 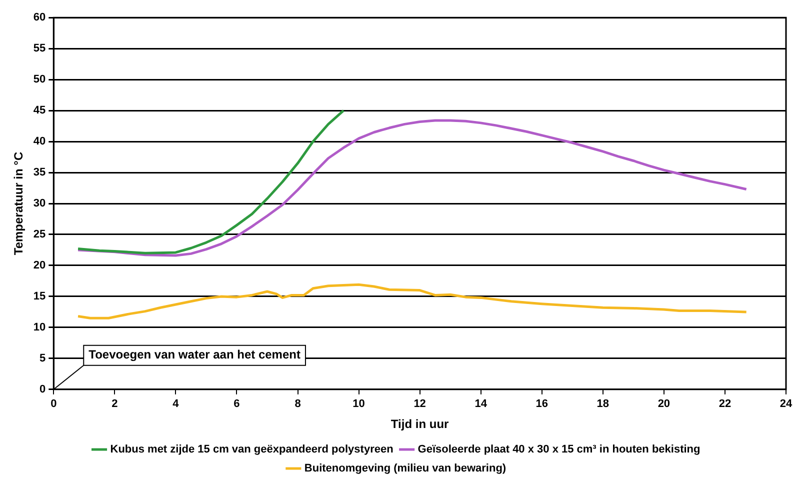 I want to click on x-tick-label: 18, so click(x=603, y=404).